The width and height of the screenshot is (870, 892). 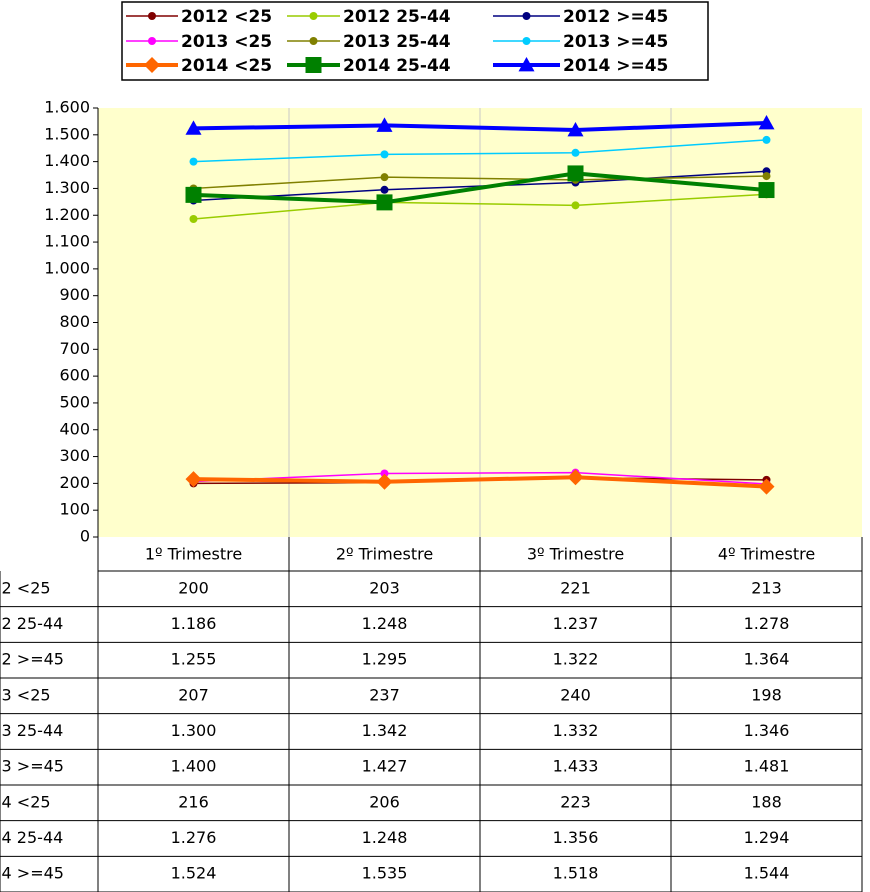 What do you see at coordinates (74, 321) in the screenshot?
I see `y-tick-label: 800` at bounding box center [74, 321].